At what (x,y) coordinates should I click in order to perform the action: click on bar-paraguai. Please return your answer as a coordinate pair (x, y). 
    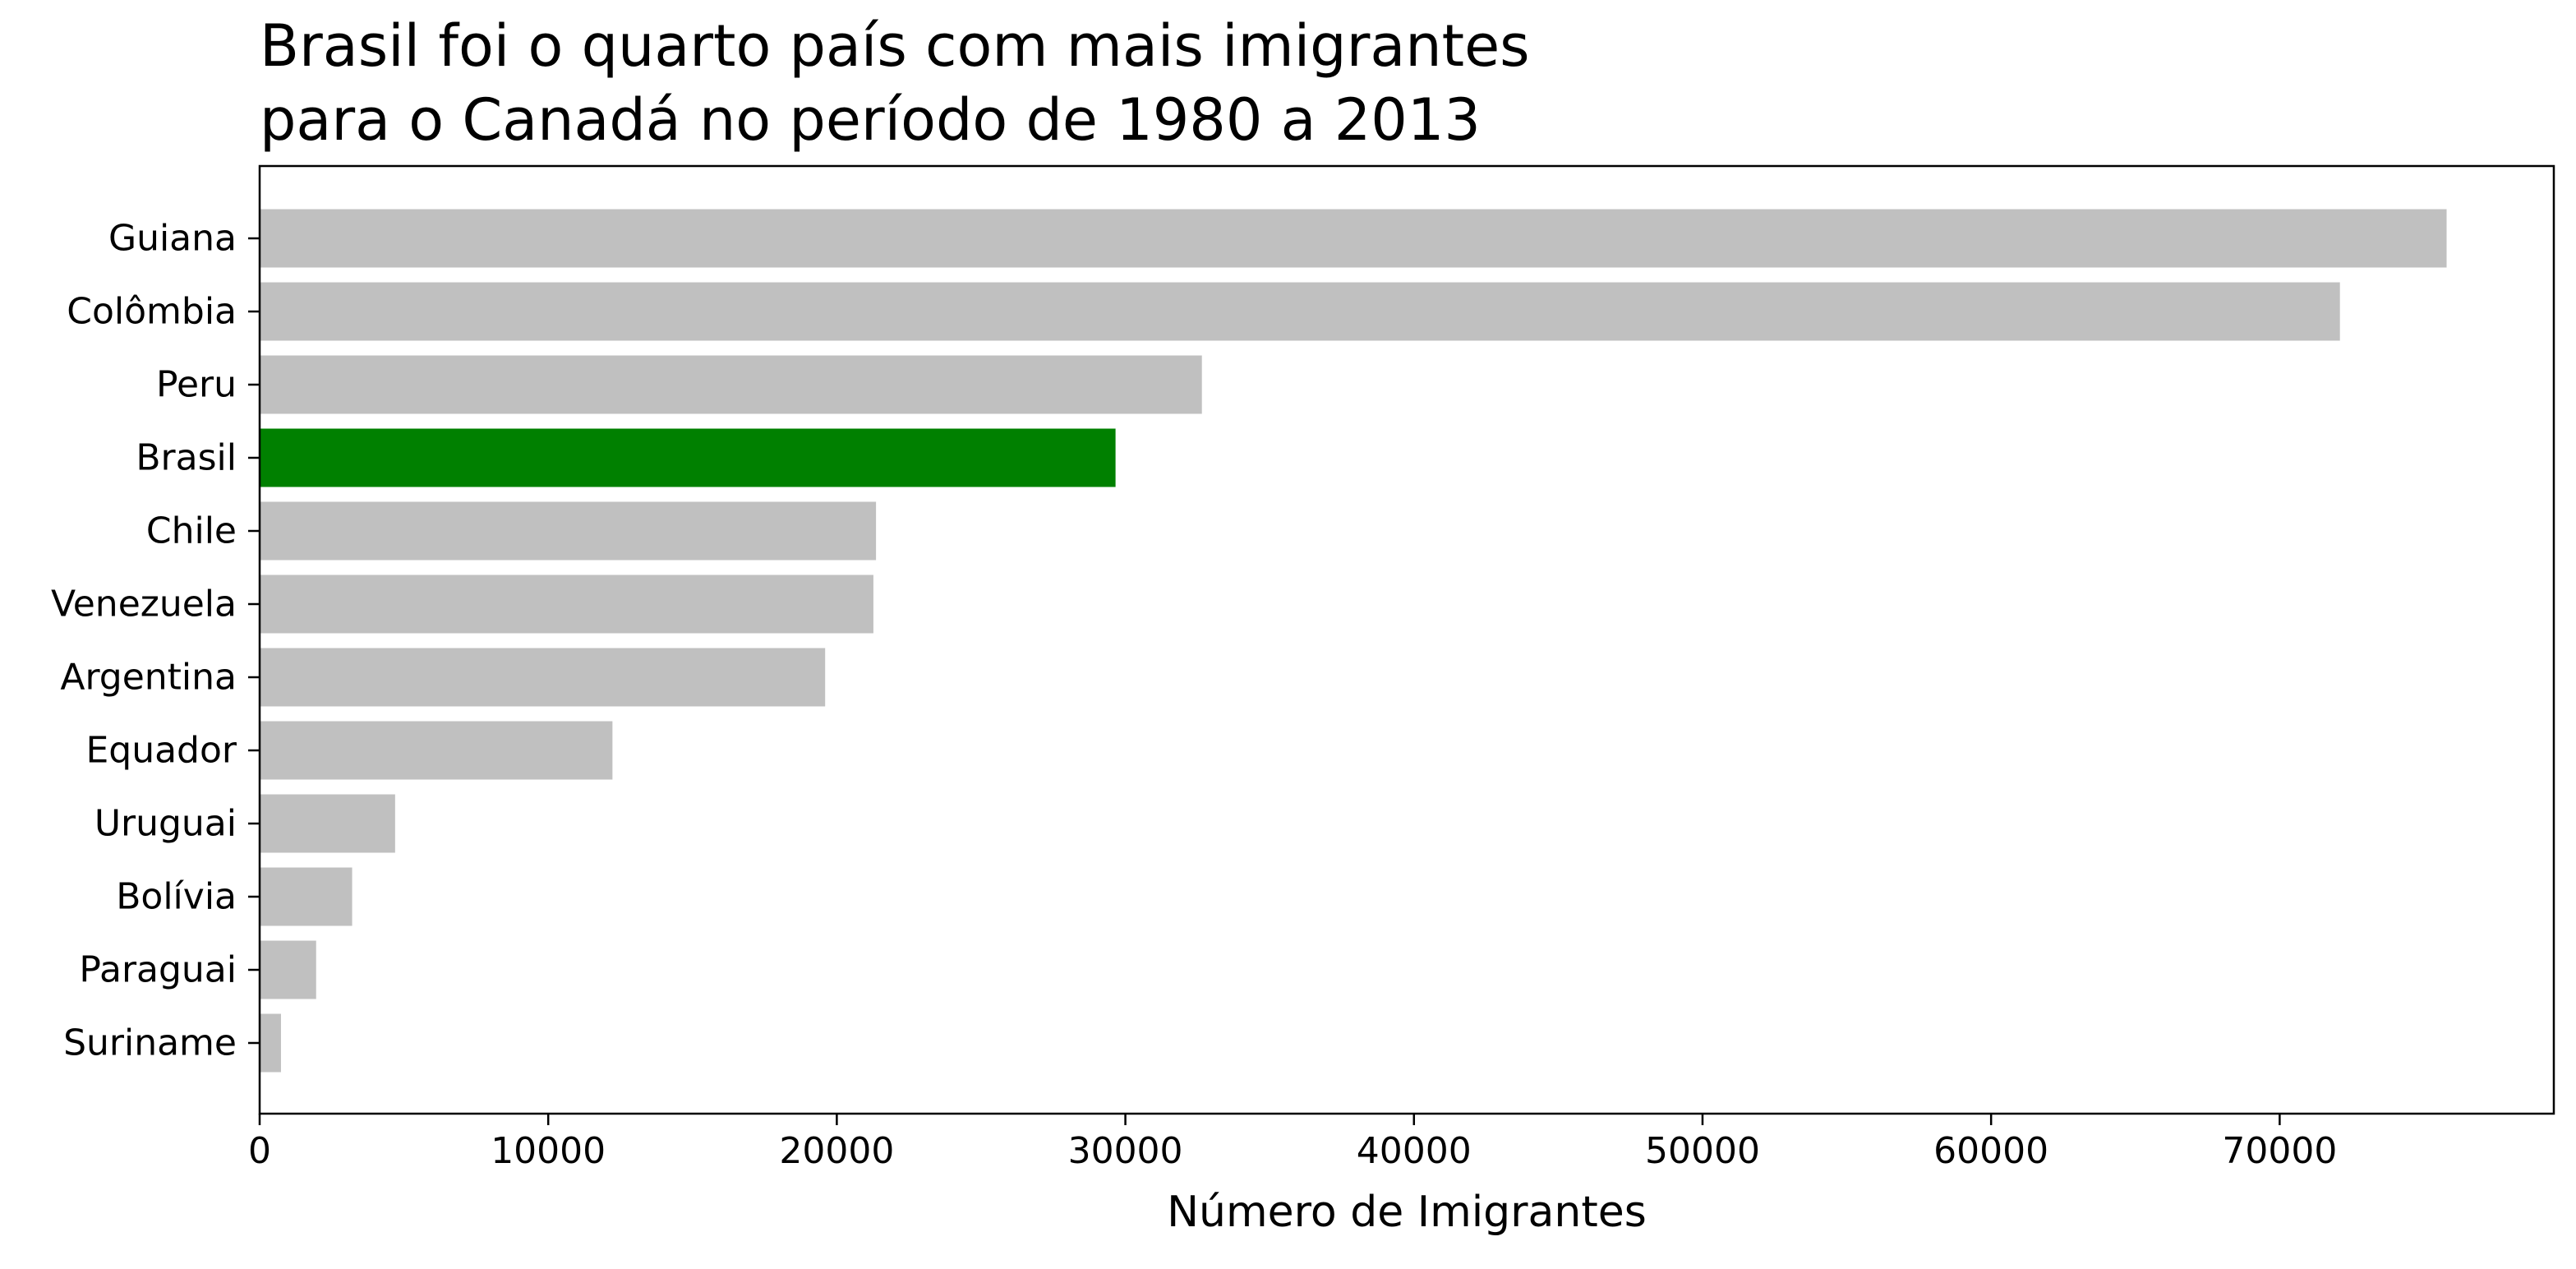
    Looking at the image, I should click on (288, 970).